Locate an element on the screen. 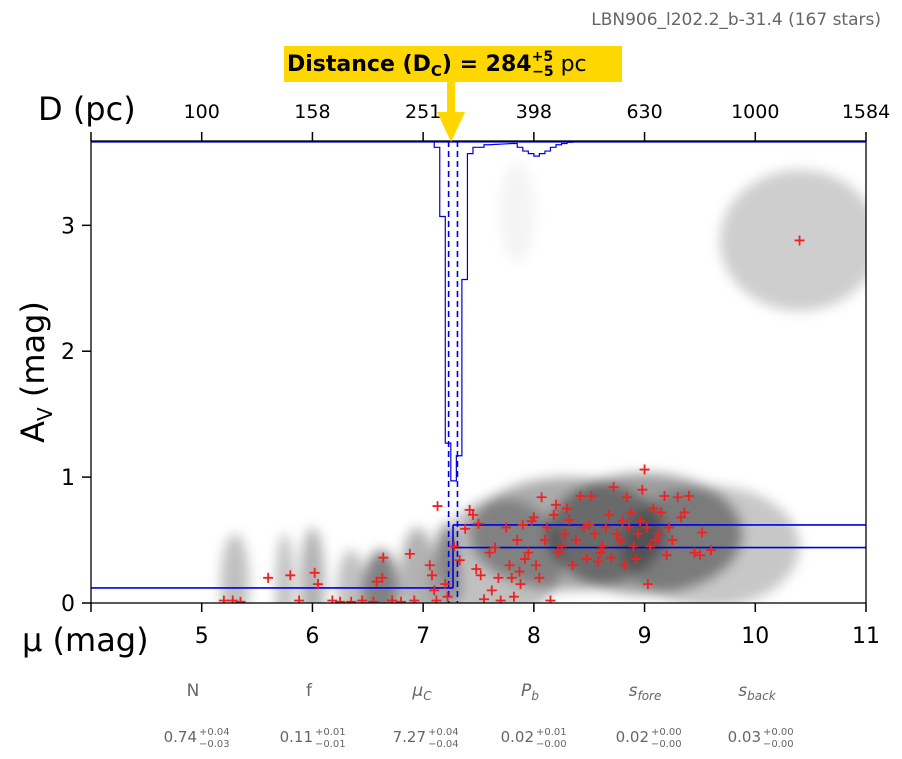  distance-mid: ) = 284 is located at coordinates (487, 64).